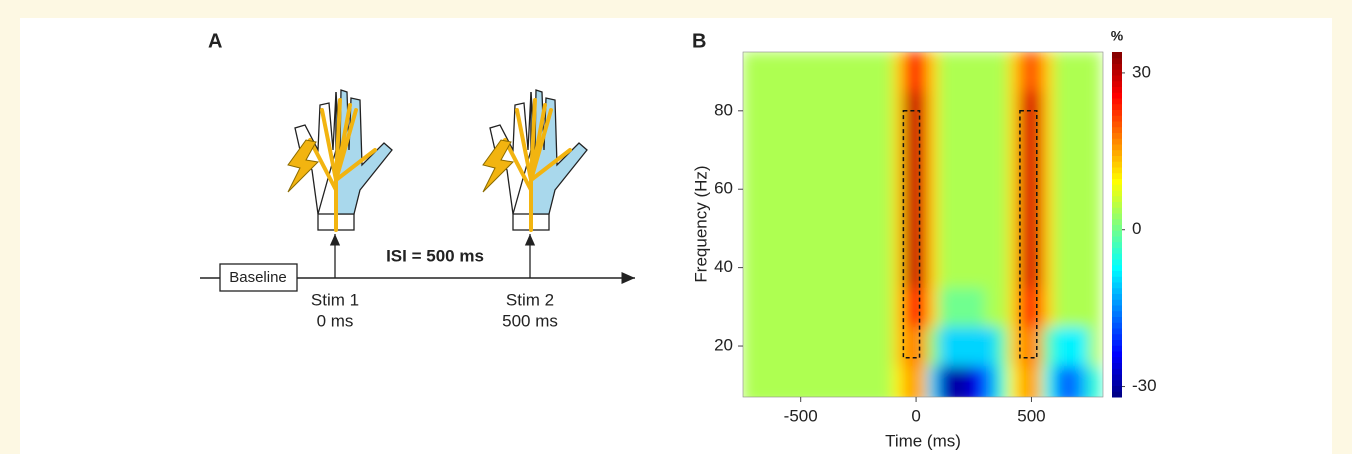  What do you see at coordinates (915, 415) in the screenshot?
I see `x-tick-label: 0` at bounding box center [915, 415].